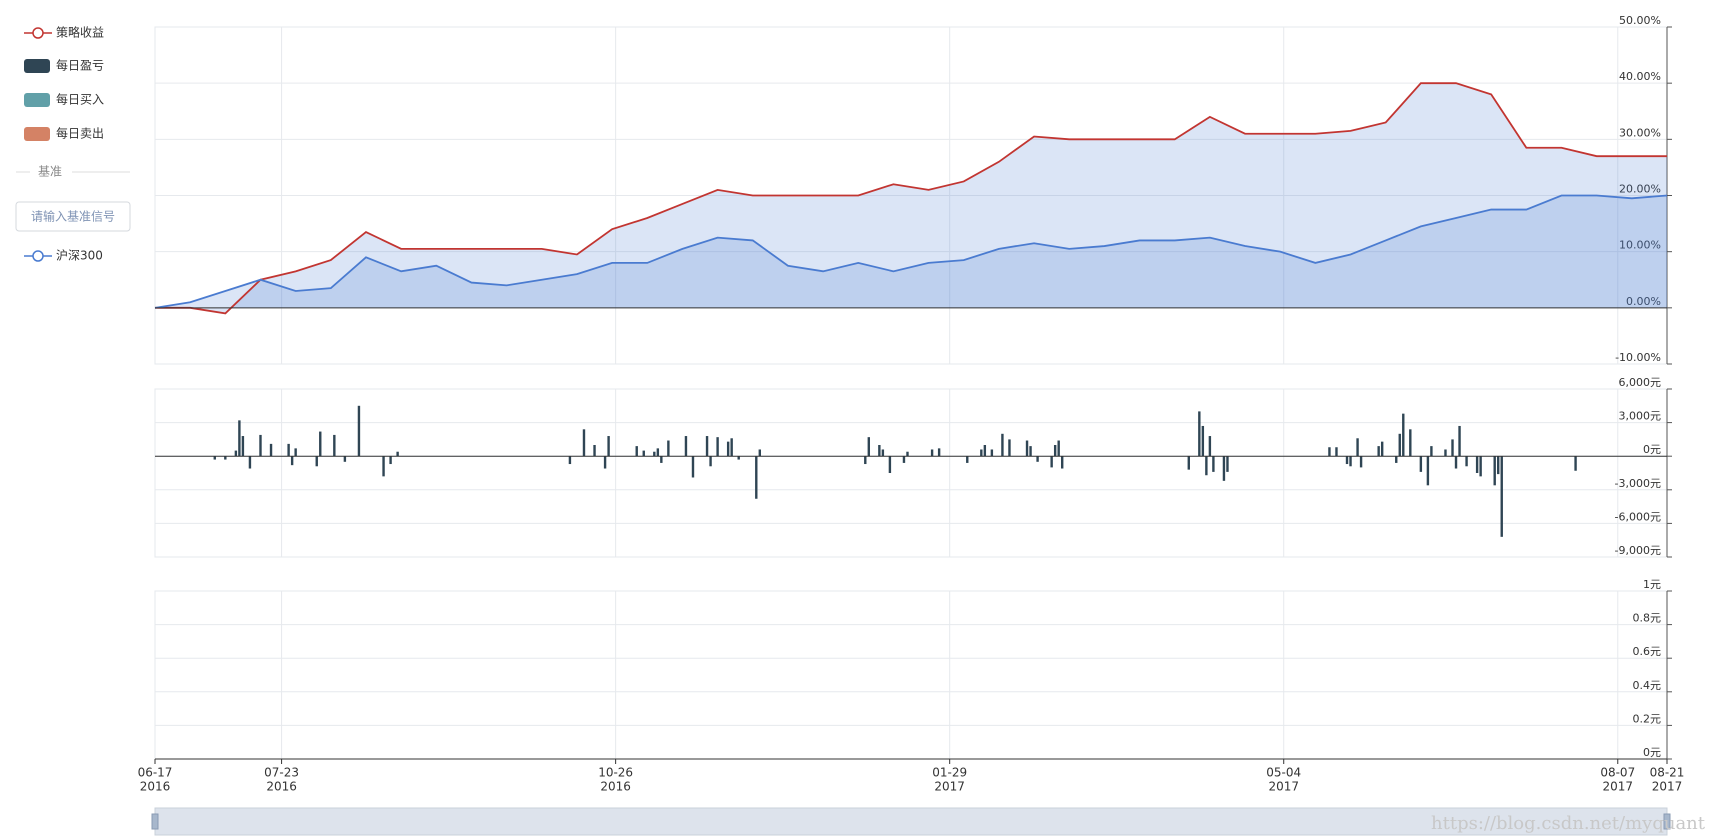 The height and width of the screenshot is (840, 1714). I want to click on legend-item: 策略收益, so click(64, 32).